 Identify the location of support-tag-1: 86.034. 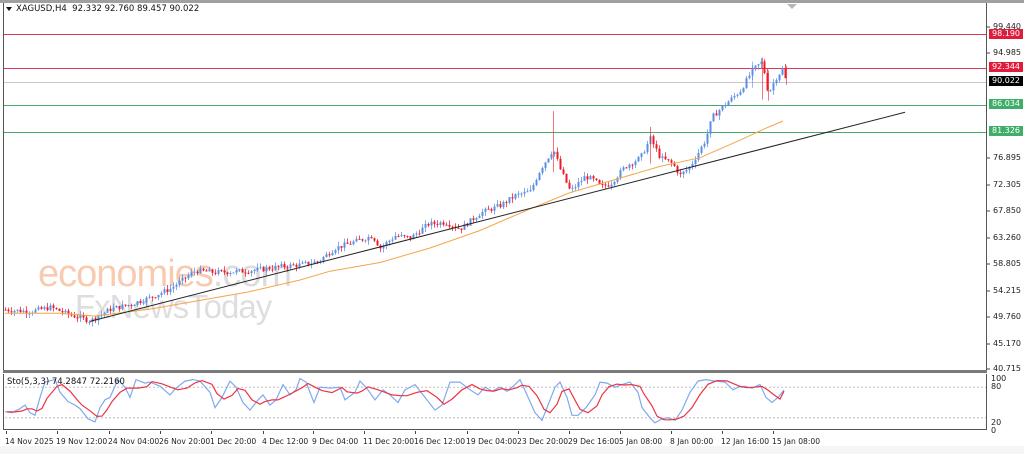
(1006, 104).